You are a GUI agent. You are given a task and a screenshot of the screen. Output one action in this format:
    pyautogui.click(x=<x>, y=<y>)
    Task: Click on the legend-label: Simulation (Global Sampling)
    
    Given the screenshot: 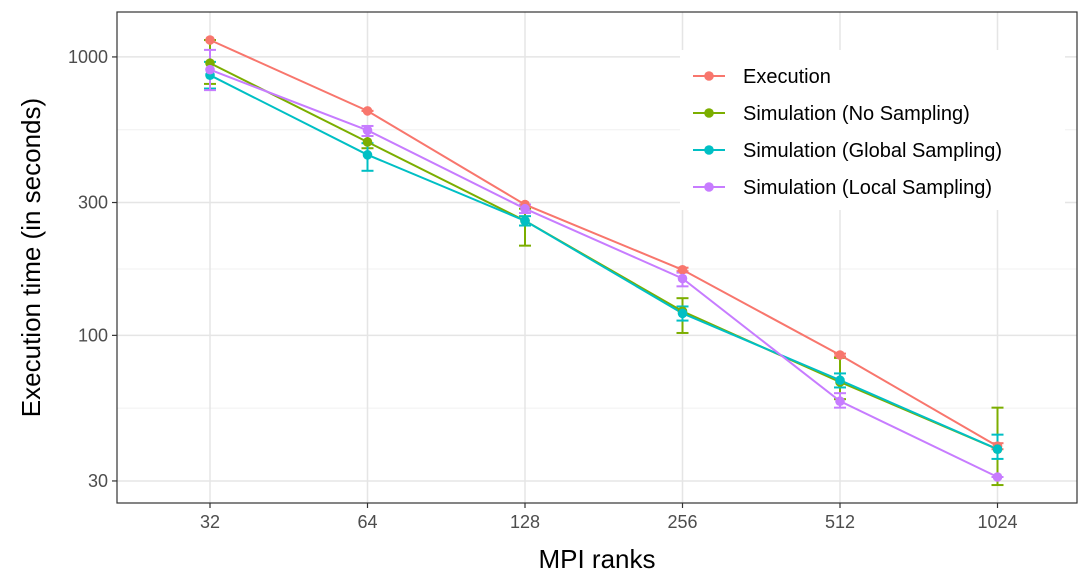 What is the action you would take?
    pyautogui.click(x=872, y=151)
    